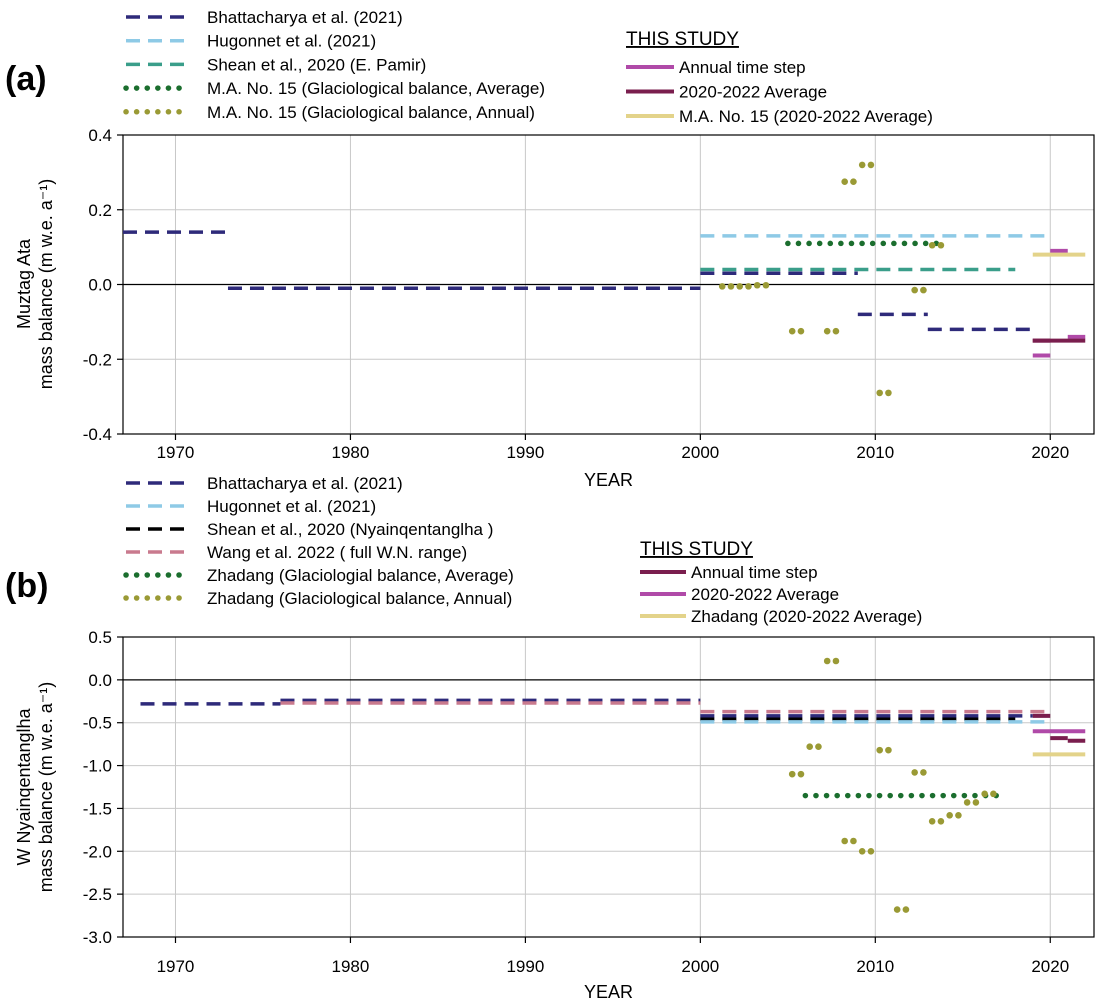 This screenshot has width=1097, height=1002. Describe the element at coordinates (100, 210) in the screenshot. I see `y-tick-label: 0.2` at that location.